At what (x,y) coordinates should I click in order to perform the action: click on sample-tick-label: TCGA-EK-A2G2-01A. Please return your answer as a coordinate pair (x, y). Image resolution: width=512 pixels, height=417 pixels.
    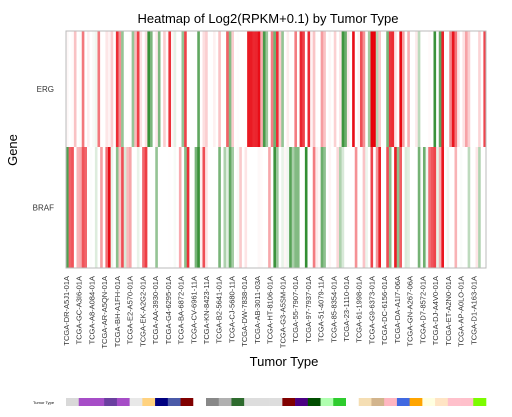
    Looking at the image, I should click on (142, 311).